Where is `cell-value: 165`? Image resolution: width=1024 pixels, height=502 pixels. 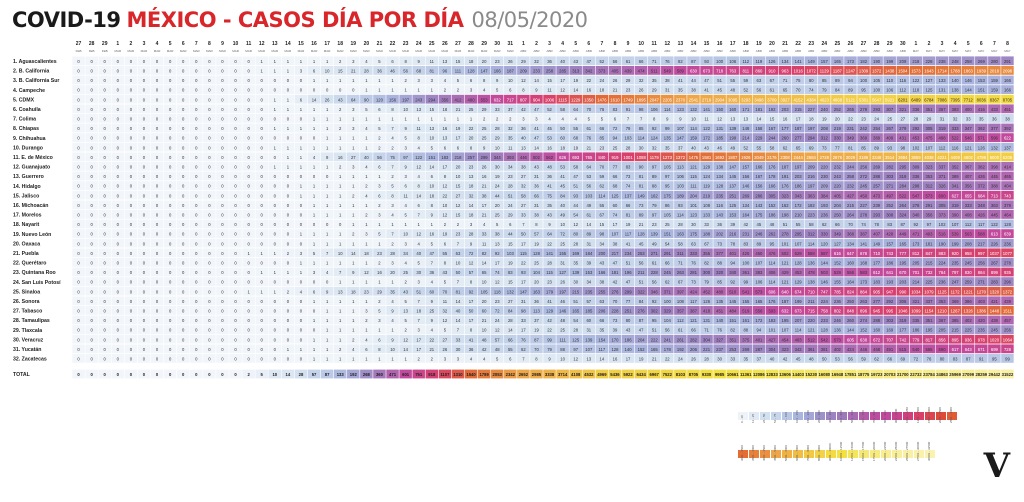
cell-value: 165 is located at coordinates (838, 61).